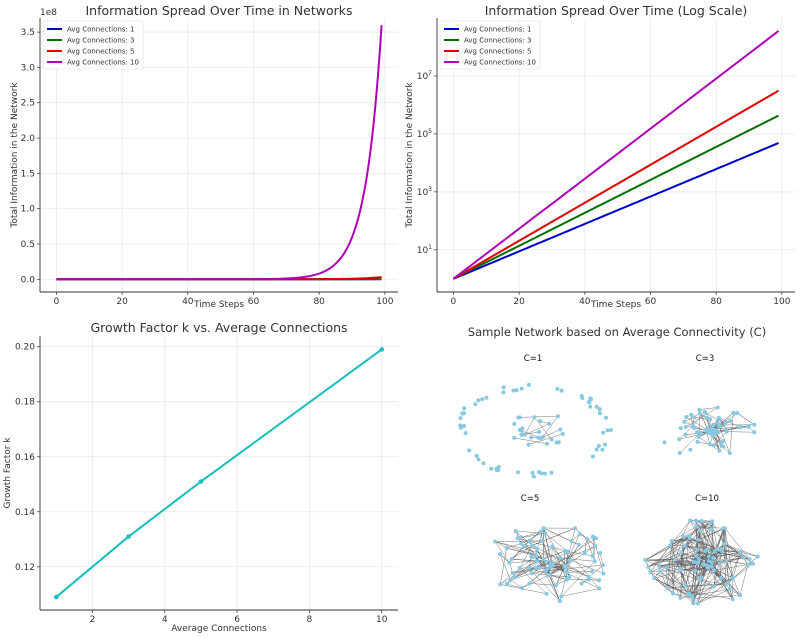  What do you see at coordinates (410, 155) in the screenshot?
I see `chart-2-ylabel: Total Information in the Network` at bounding box center [410, 155].